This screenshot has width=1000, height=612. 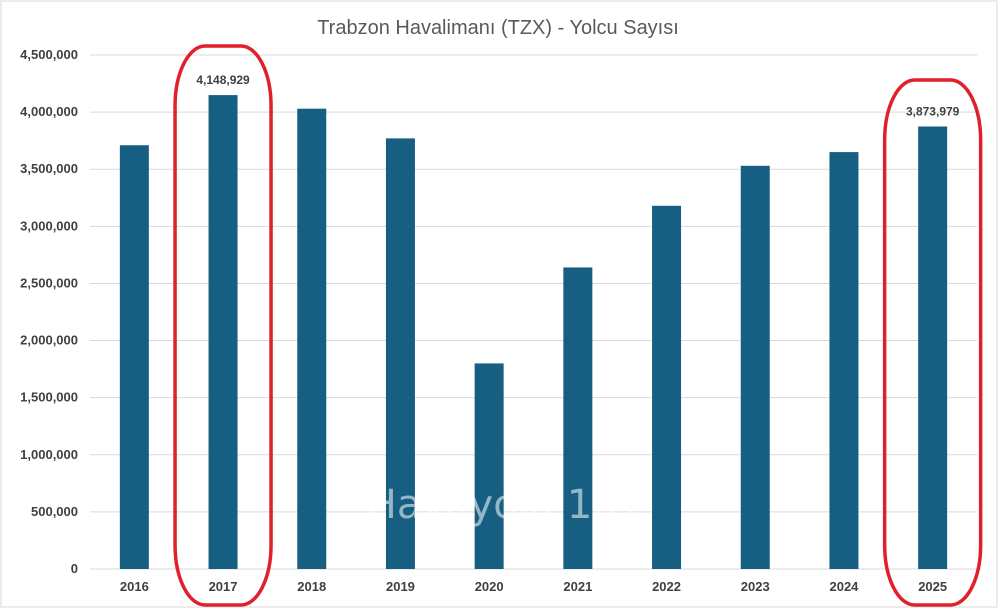 I want to click on highlight-oval-2025, so click(x=932, y=342).